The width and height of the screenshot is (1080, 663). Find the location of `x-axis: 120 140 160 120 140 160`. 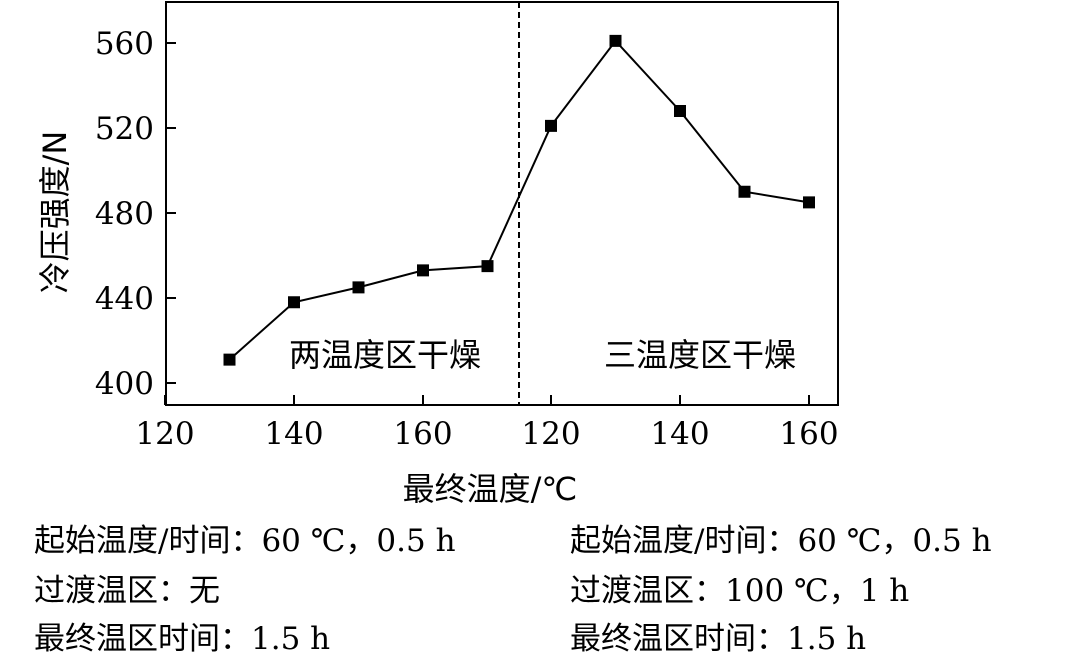

x-axis: 120 140 160 120 140 160 is located at coordinates (487, 423).